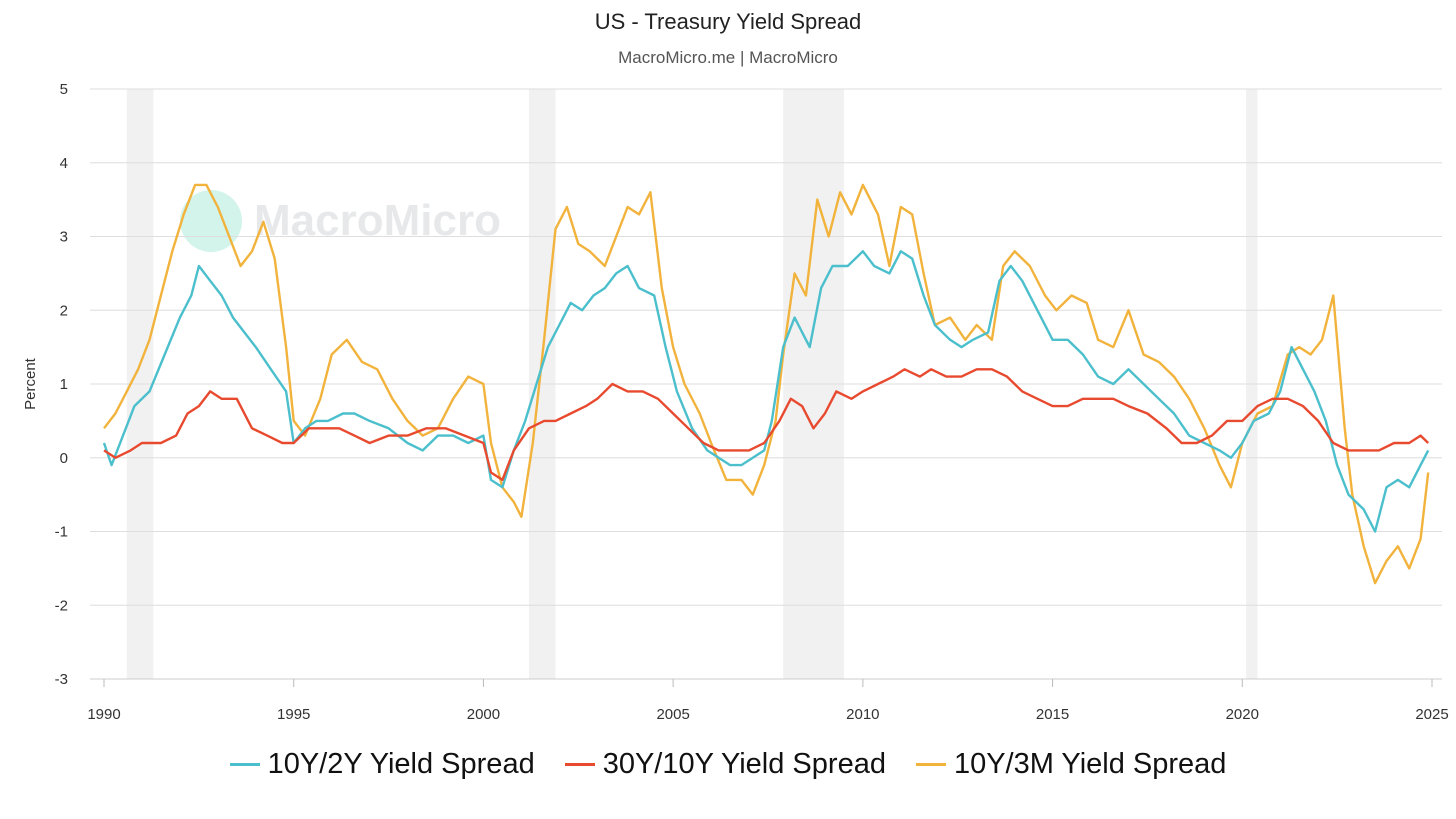 This screenshot has width=1456, height=819. Describe the element at coordinates (61, 679) in the screenshot. I see `y-tick-label: -3` at that location.